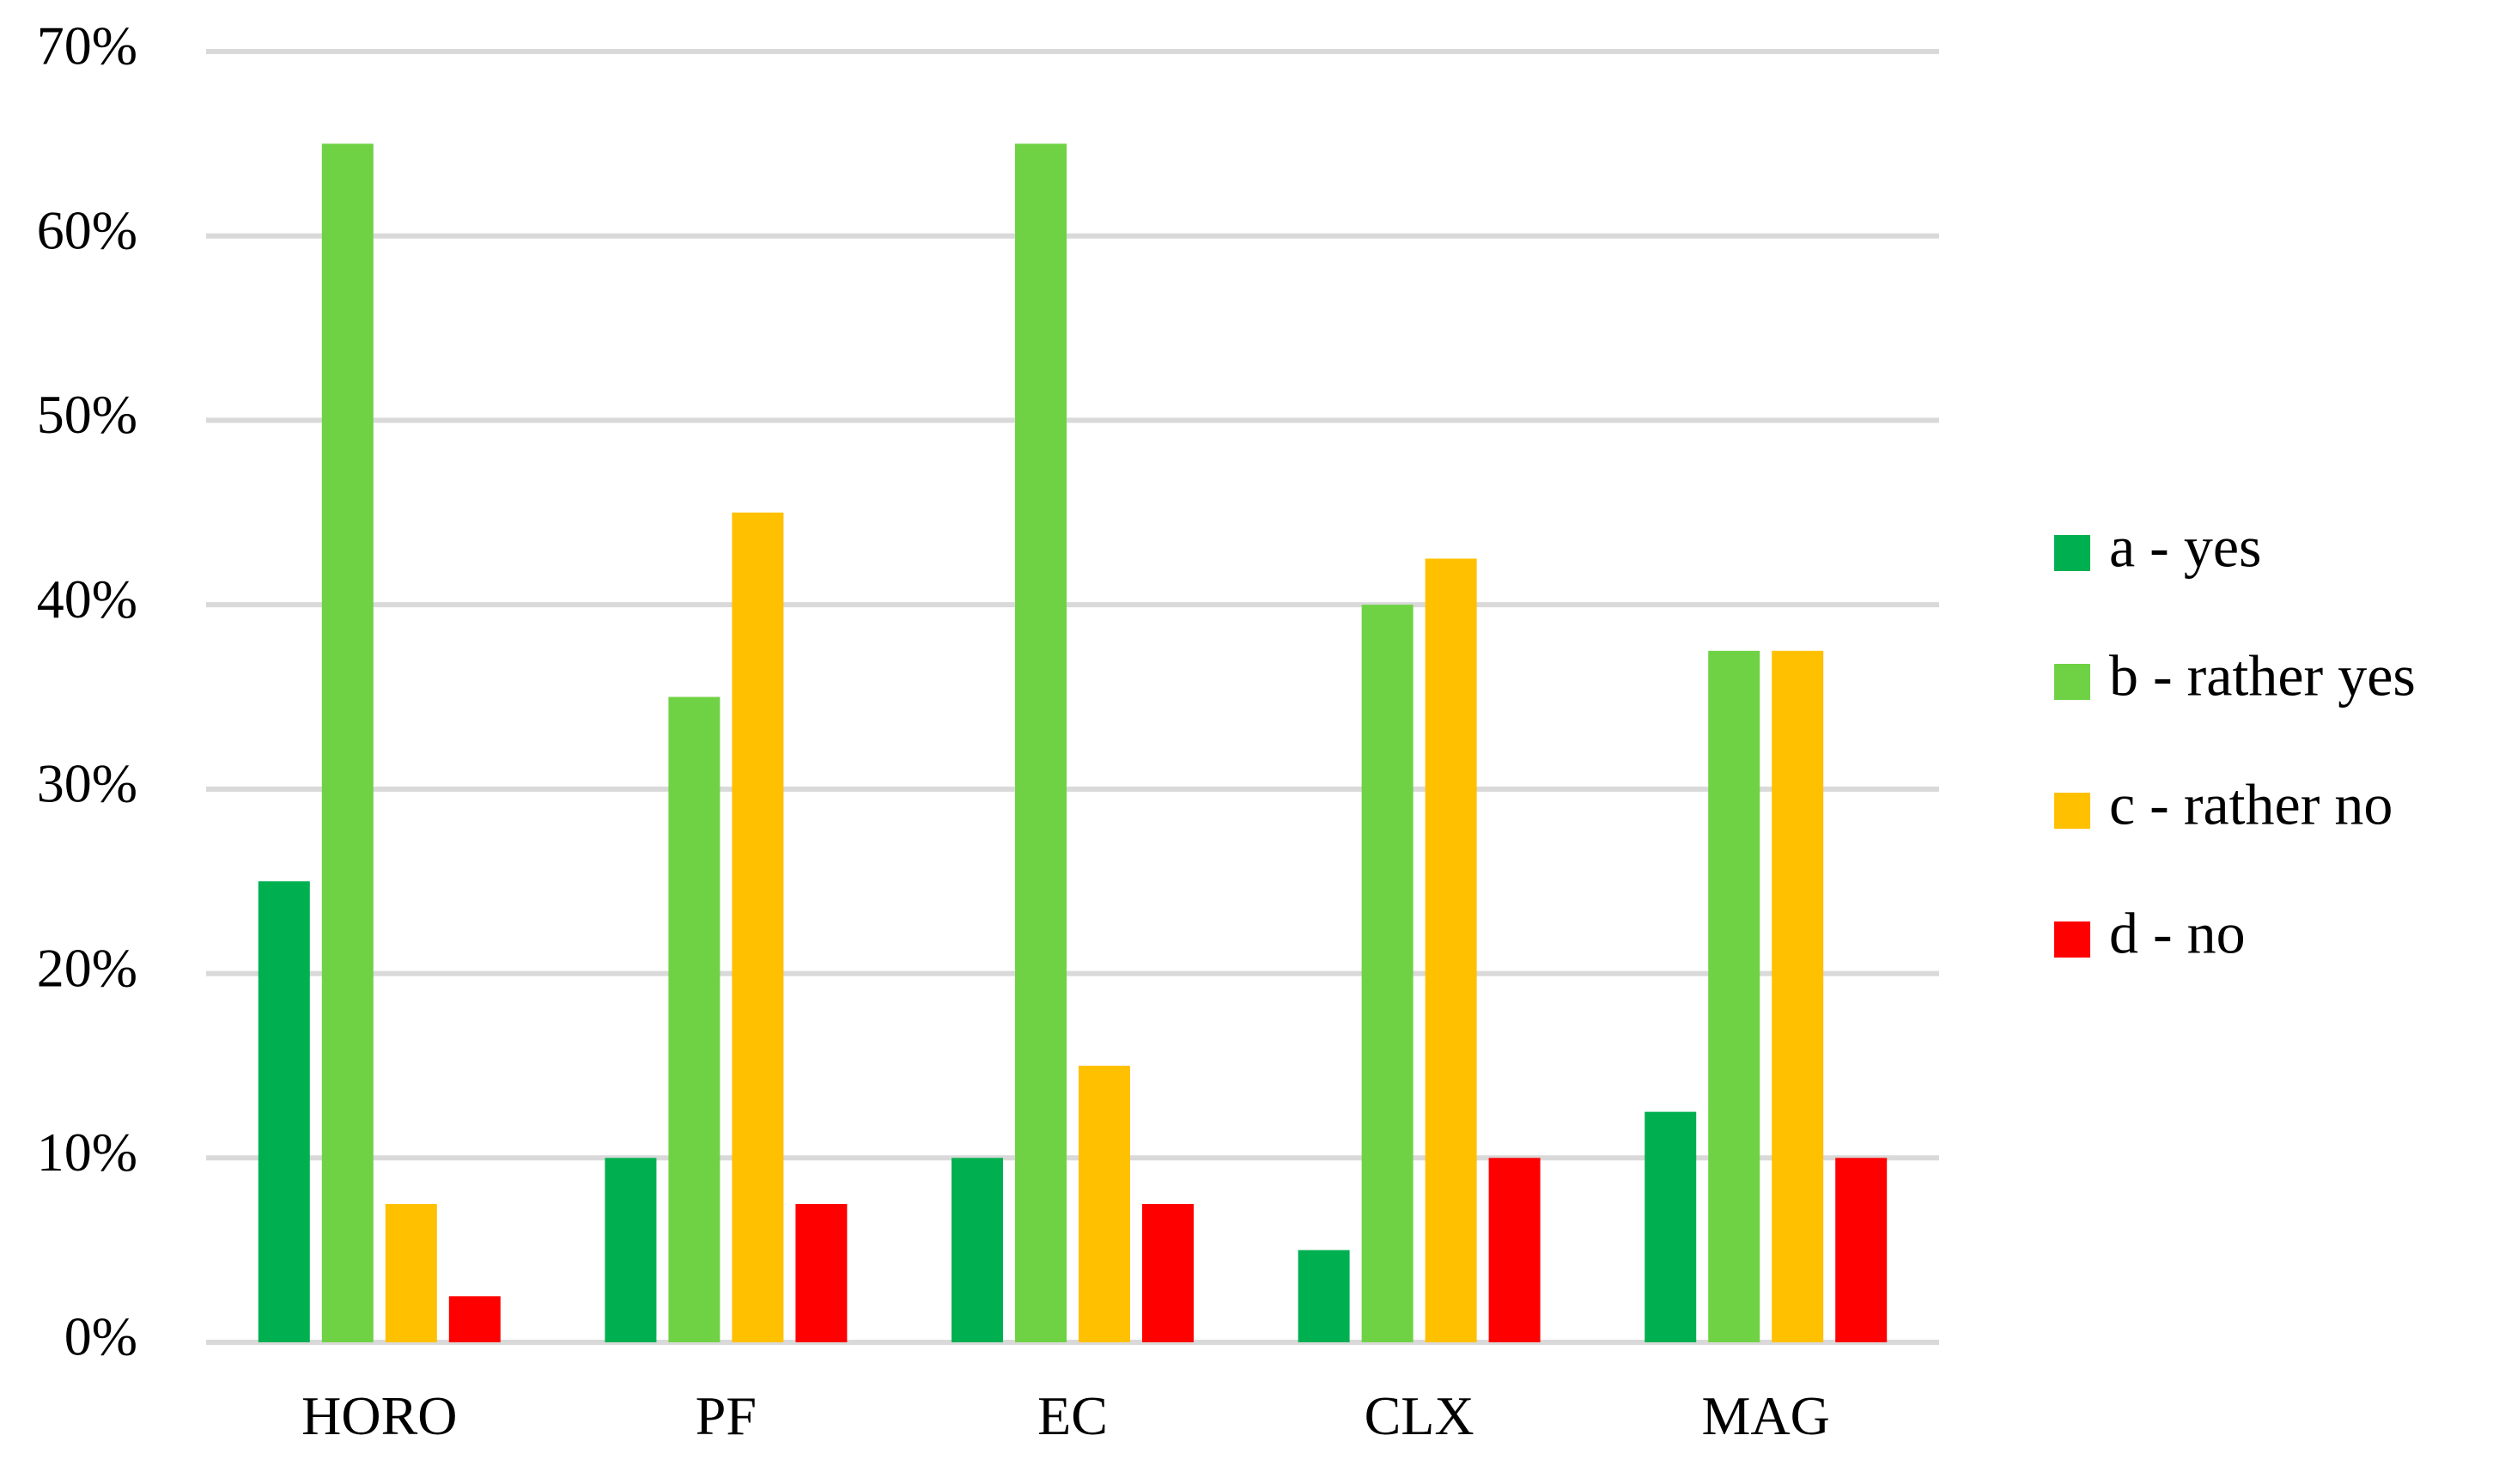  What do you see at coordinates (87, 1152) in the screenshot?
I see `y-tick-label: 10%` at bounding box center [87, 1152].